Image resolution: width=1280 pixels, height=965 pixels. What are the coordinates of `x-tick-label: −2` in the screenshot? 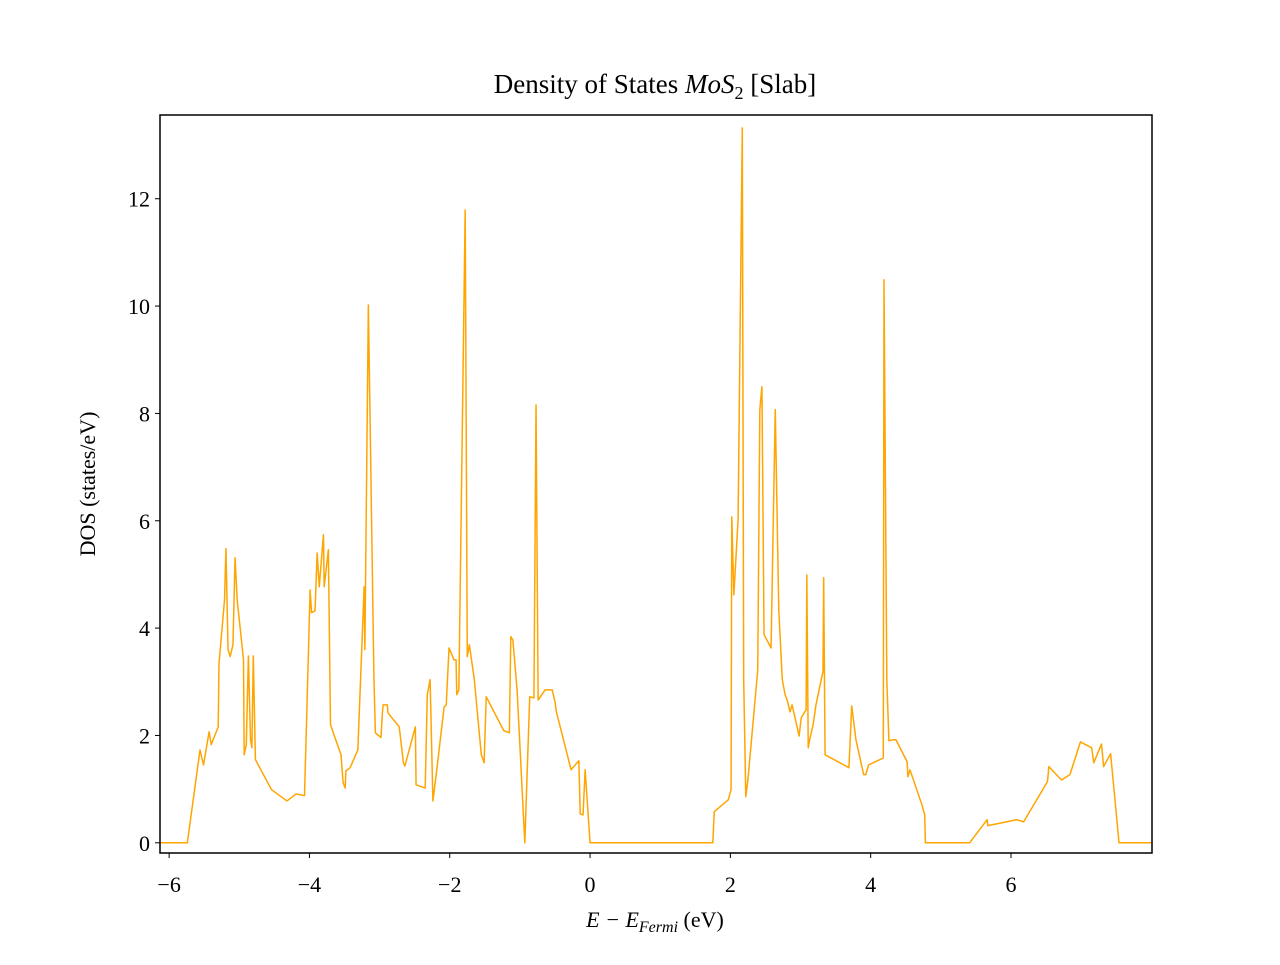 It's located at (449, 884).